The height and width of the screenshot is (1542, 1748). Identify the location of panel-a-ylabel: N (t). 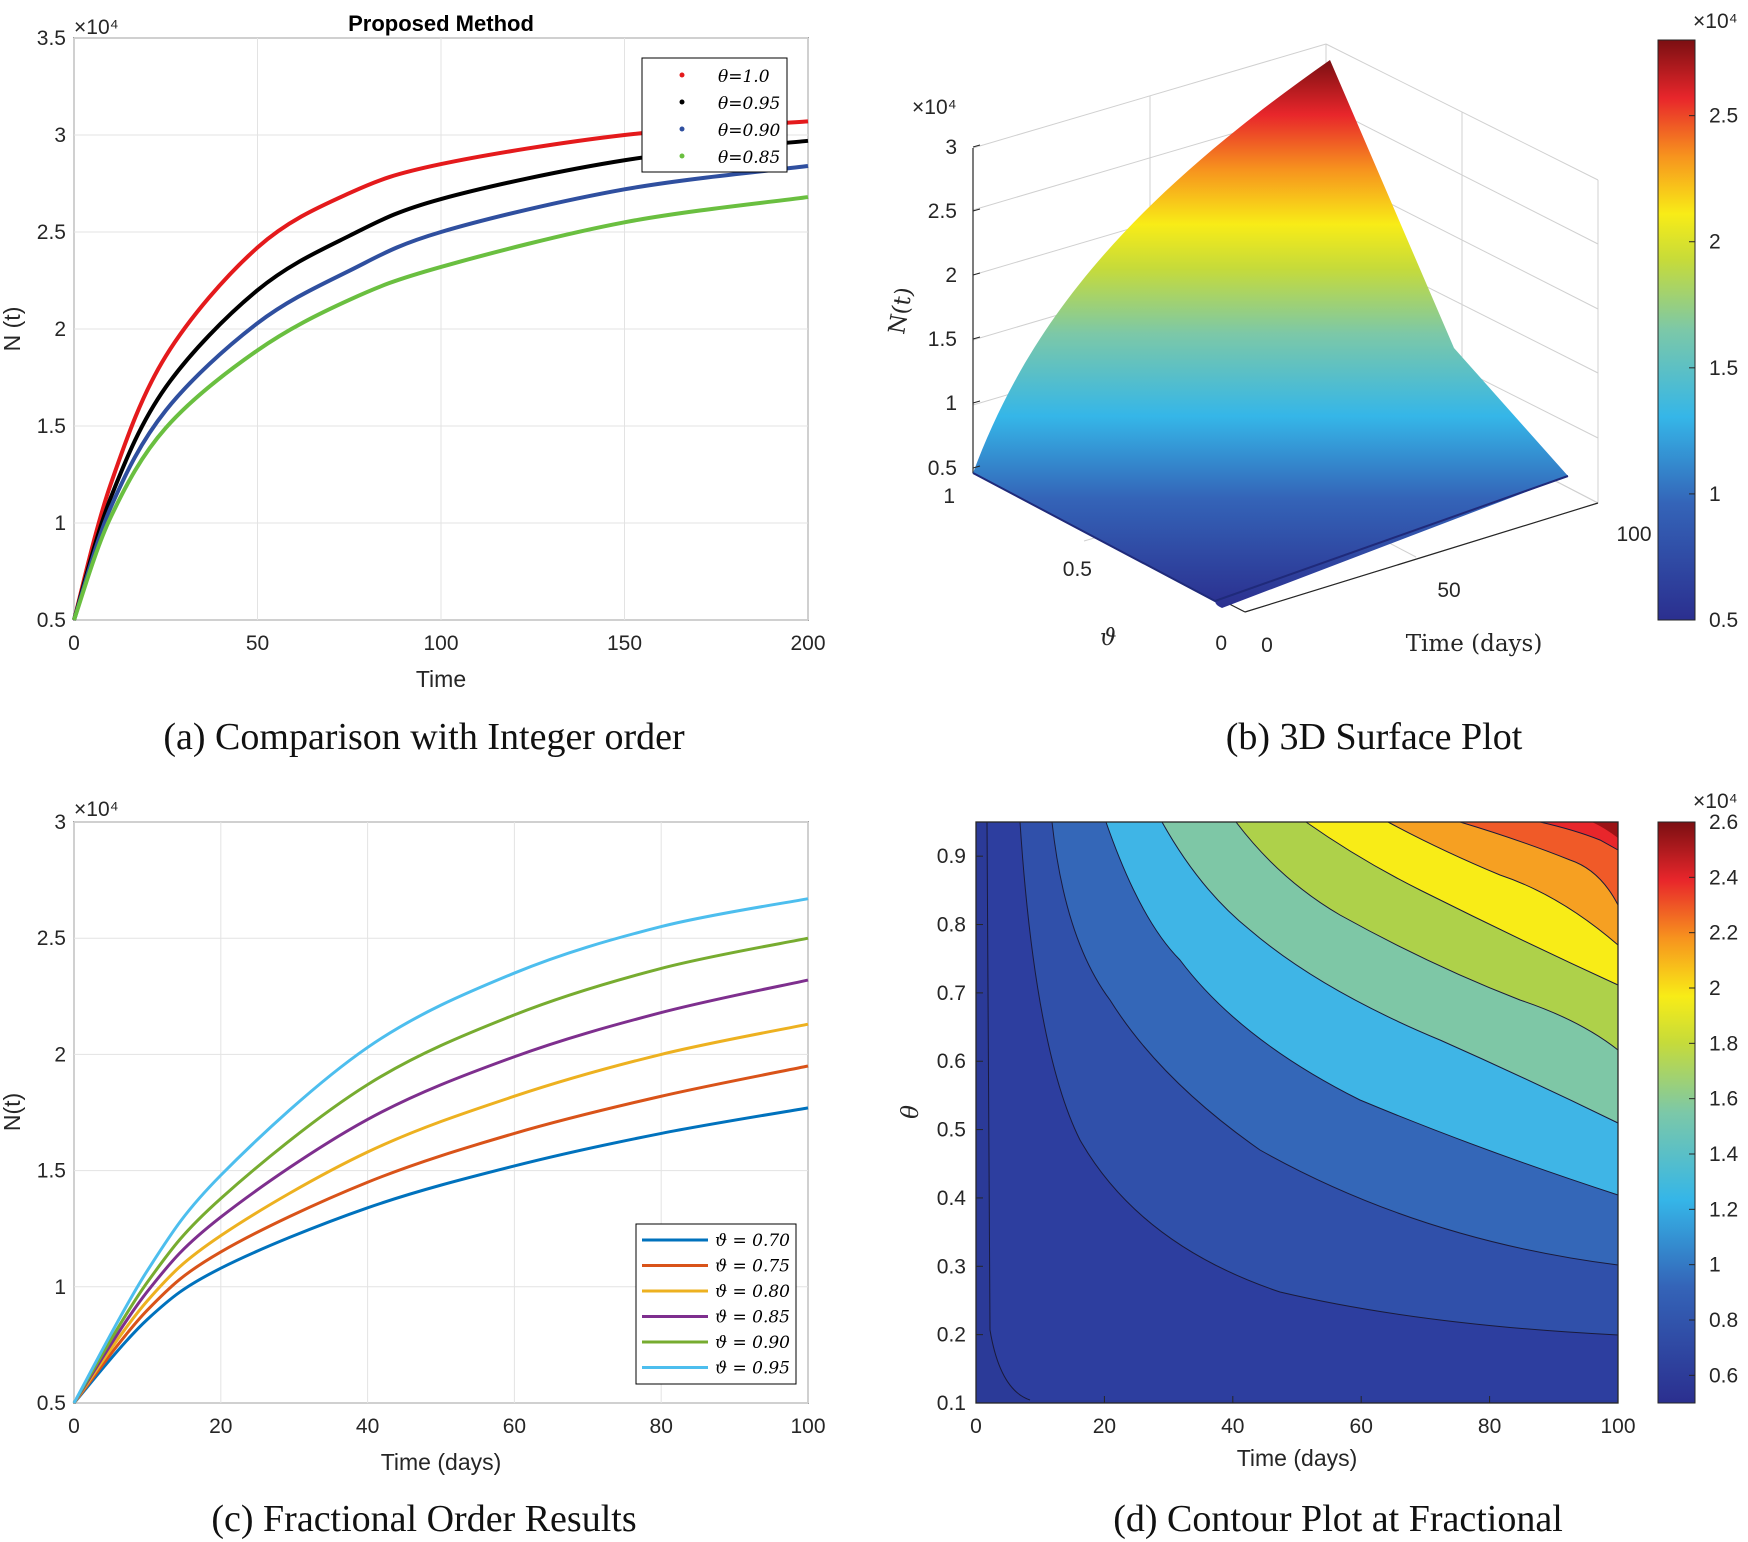
(12, 329).